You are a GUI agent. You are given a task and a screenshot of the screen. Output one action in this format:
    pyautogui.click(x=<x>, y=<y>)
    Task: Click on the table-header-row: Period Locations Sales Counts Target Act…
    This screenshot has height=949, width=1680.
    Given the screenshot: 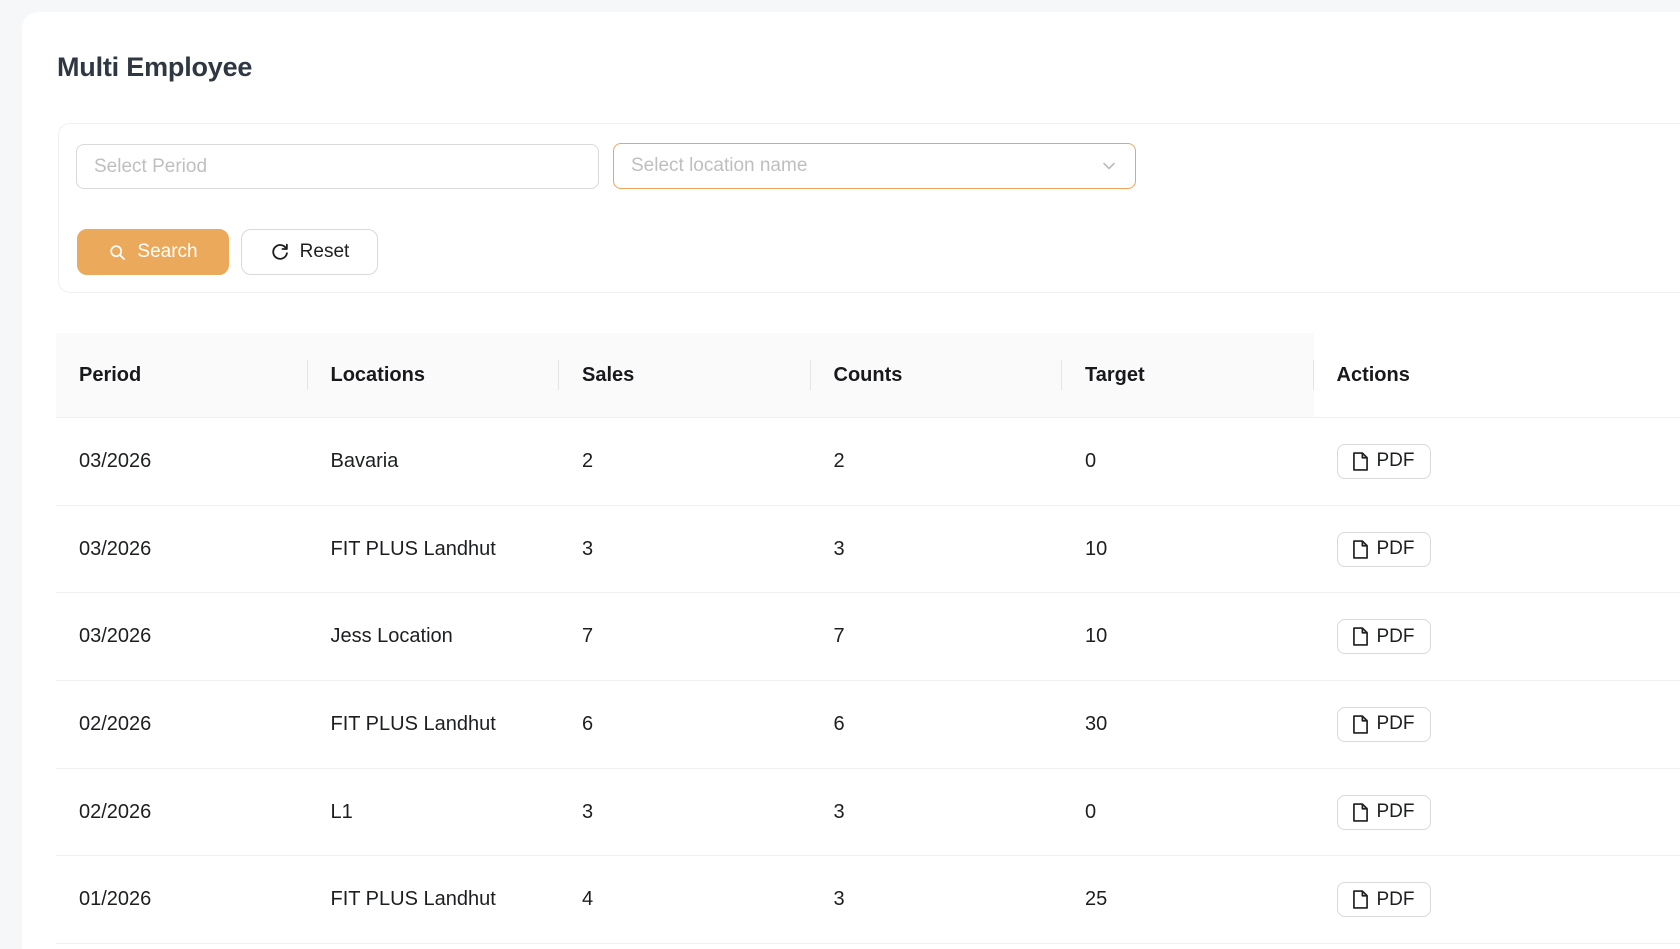 What is the action you would take?
    pyautogui.click(x=868, y=375)
    